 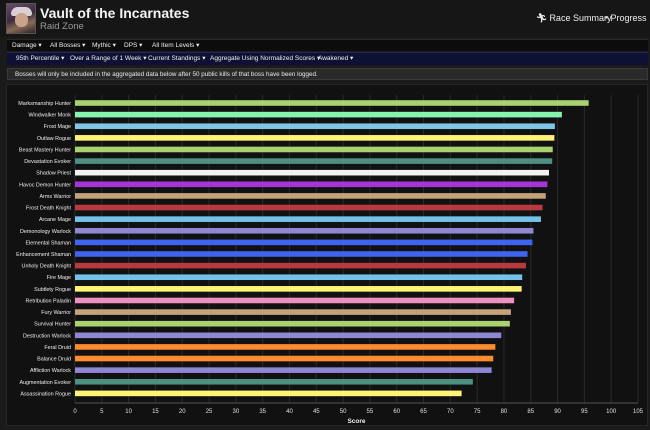 What do you see at coordinates (54, 360) in the screenshot?
I see `category-label: Balance Druid` at bounding box center [54, 360].